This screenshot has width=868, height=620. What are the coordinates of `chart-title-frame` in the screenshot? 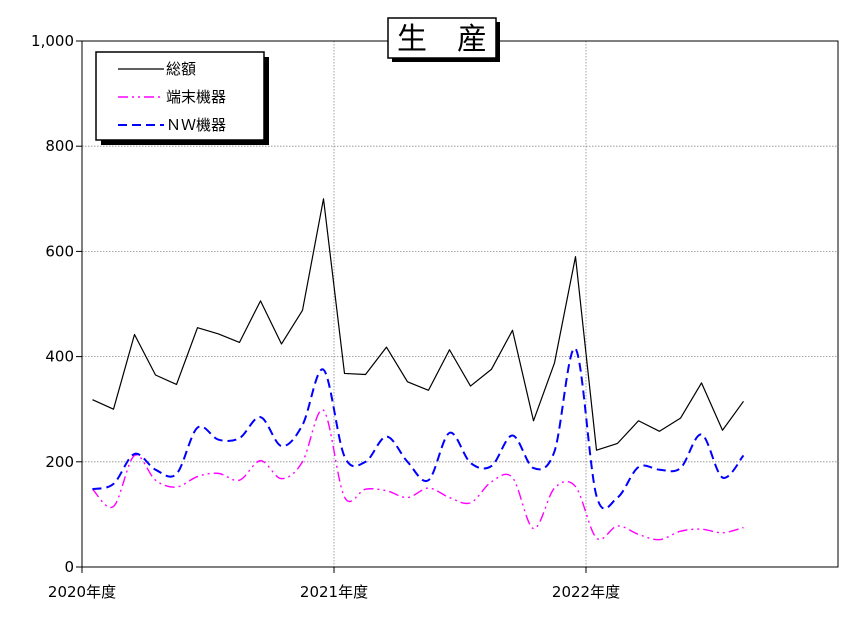 It's located at (442, 38).